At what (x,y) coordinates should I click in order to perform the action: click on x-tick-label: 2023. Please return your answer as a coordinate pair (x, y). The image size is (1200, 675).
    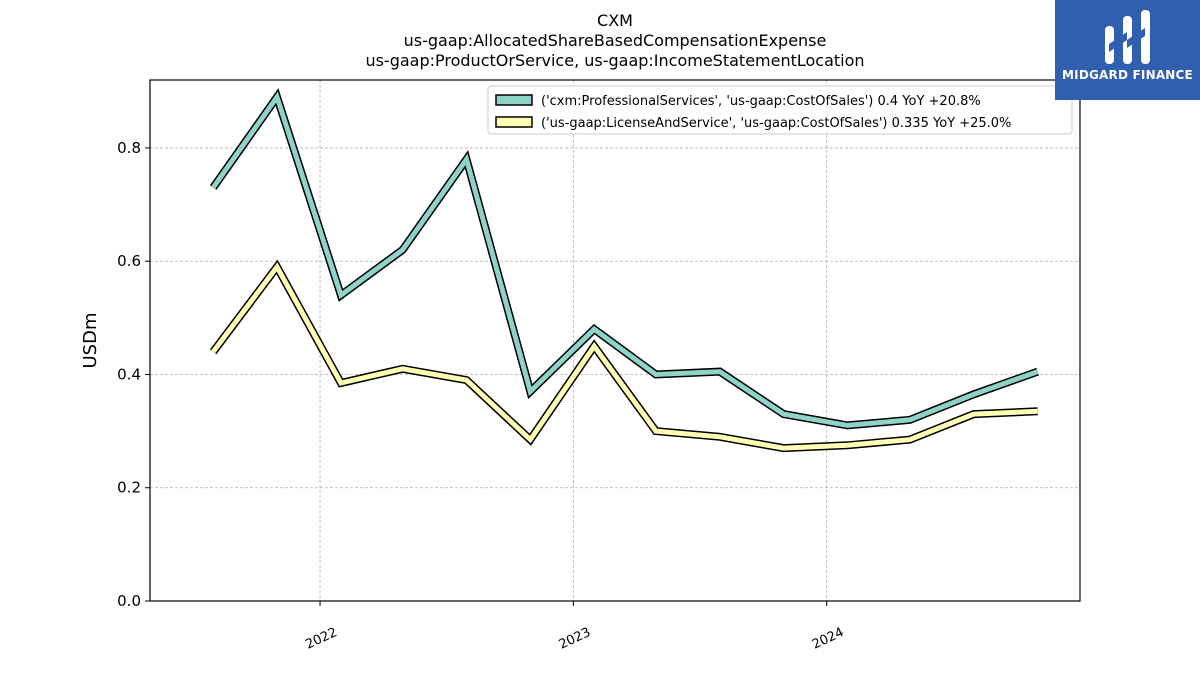
    Looking at the image, I should click on (575, 639).